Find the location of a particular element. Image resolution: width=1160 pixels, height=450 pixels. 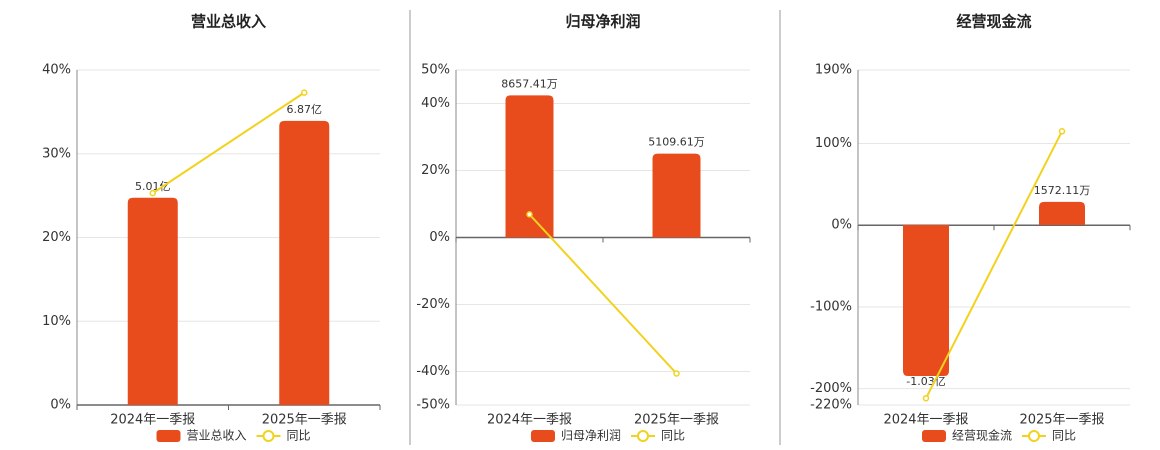

value-label: 1572.11万 is located at coordinates (1062, 190).